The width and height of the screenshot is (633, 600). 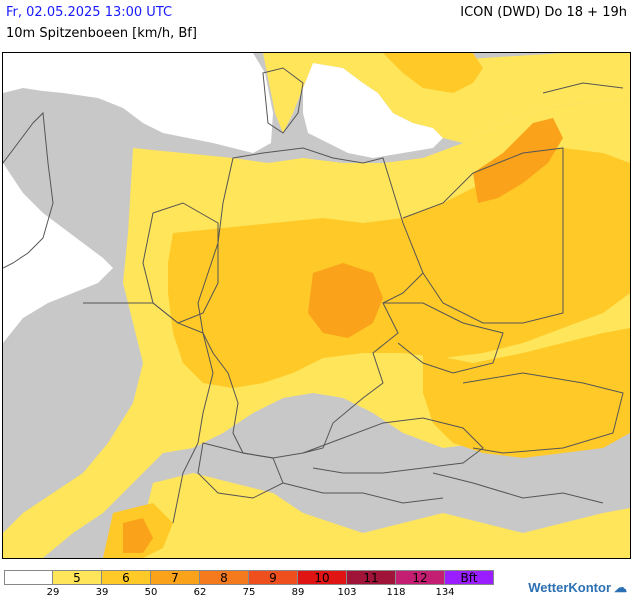 I want to click on parameter-label: 10m Spitzenboeen [km/h, Bf], so click(x=101, y=33).